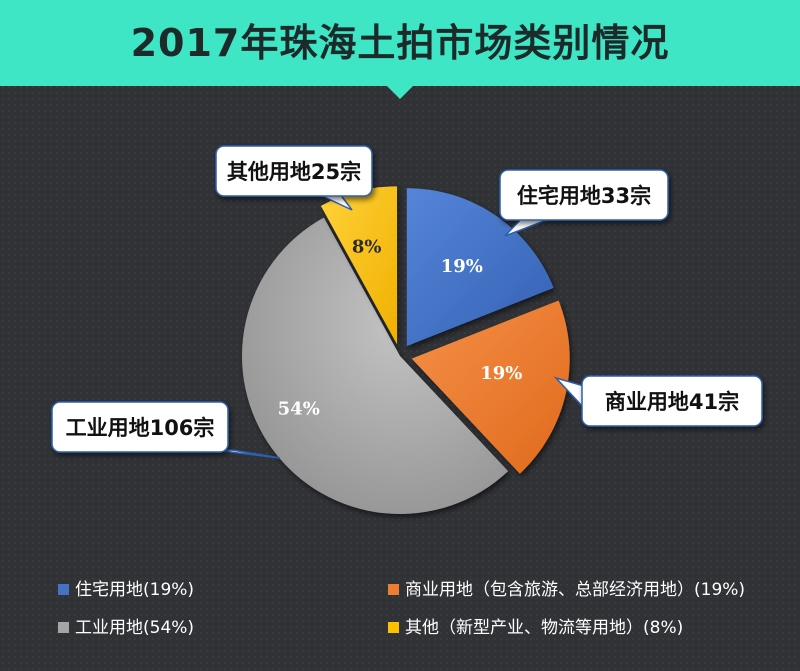 The width and height of the screenshot is (800, 671). What do you see at coordinates (501, 373) in the screenshot?
I see `slice-percent-label-commercial: 19%` at bounding box center [501, 373].